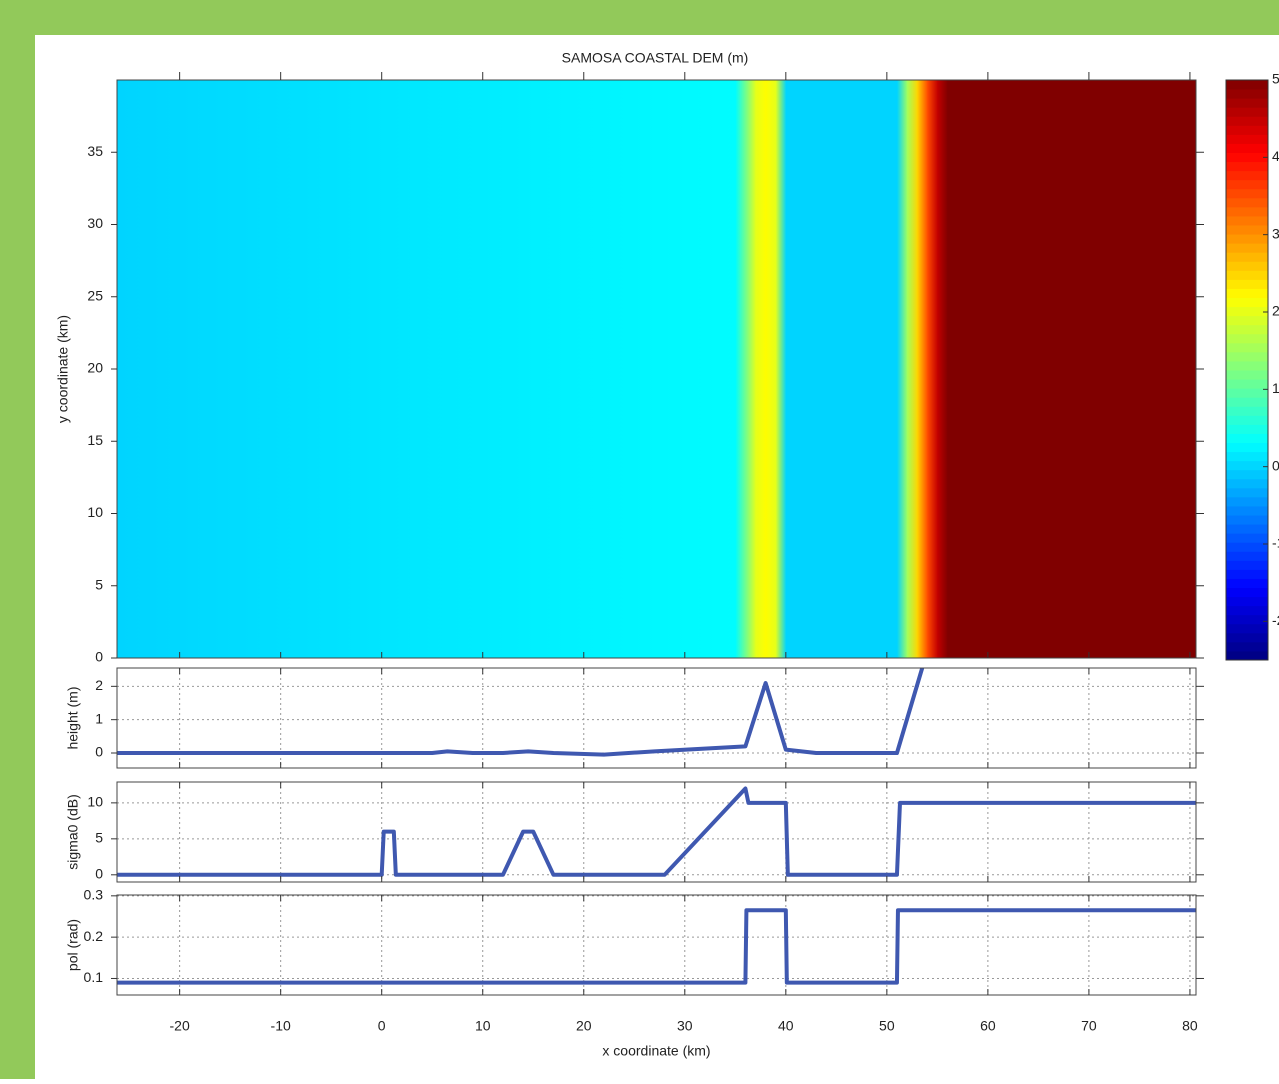 The height and width of the screenshot is (1084, 1279). Describe the element at coordinates (99, 838) in the screenshot. I see `y-tick-label: 5` at that location.